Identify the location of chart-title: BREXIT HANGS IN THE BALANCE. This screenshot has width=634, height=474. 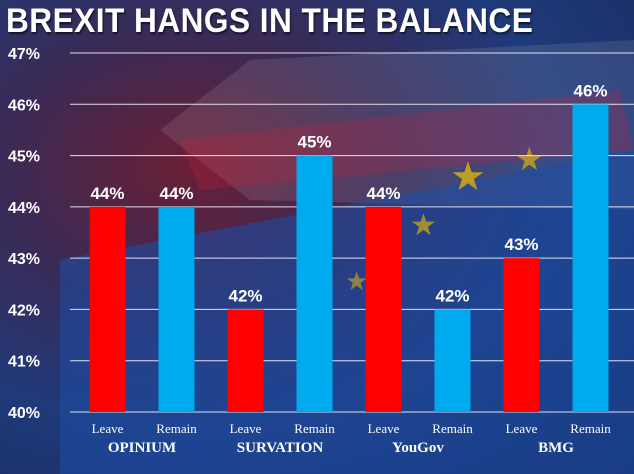
(270, 21).